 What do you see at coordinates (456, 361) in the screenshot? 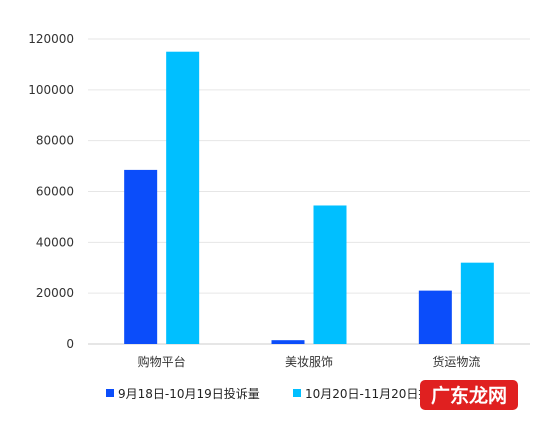
I see `x-category-label: 货运物流` at bounding box center [456, 361].